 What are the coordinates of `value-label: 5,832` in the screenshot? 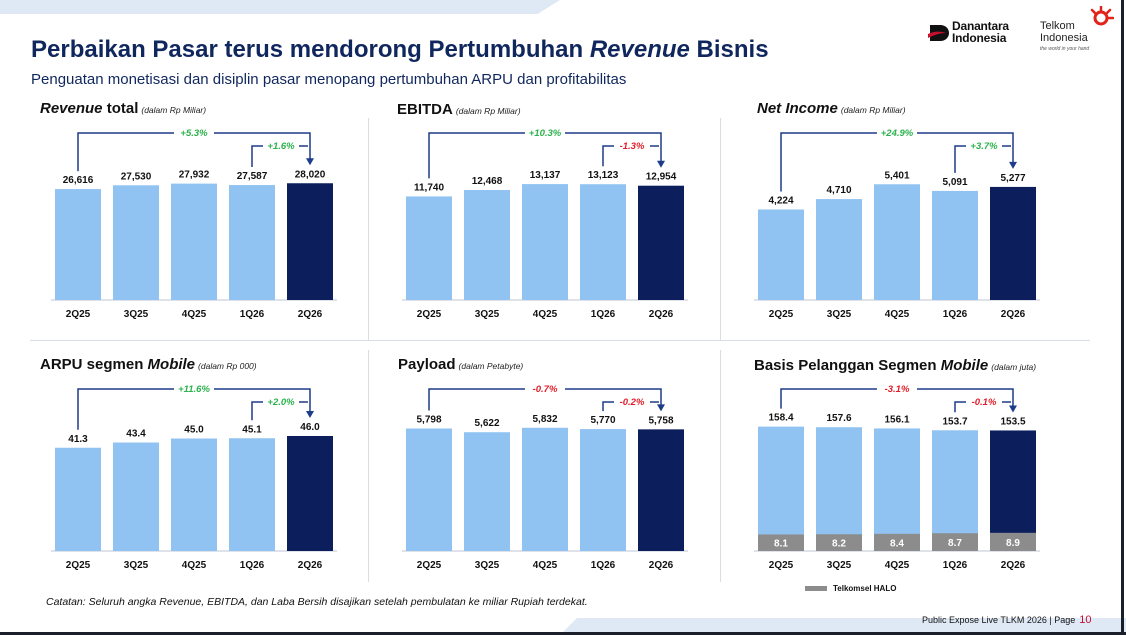 It's located at (544, 419).